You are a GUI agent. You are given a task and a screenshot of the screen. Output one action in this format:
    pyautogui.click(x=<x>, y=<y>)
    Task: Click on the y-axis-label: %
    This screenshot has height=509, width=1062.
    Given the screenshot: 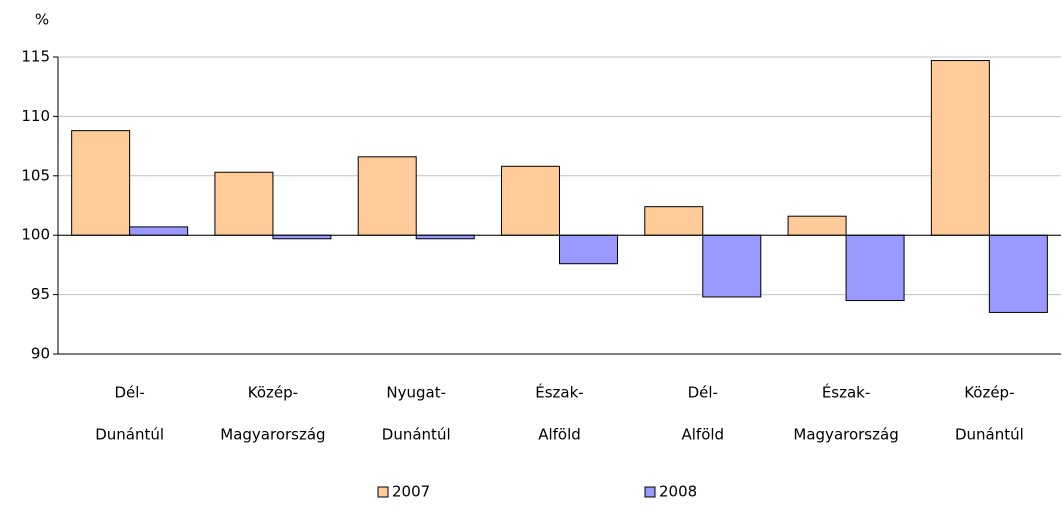 What is the action you would take?
    pyautogui.click(x=42, y=20)
    